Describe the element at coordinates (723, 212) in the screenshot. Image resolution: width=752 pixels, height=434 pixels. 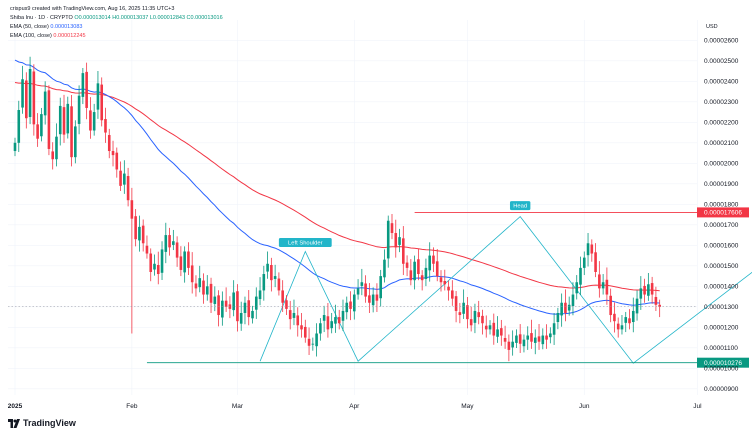
I see `resistance-price-tag` at that location.